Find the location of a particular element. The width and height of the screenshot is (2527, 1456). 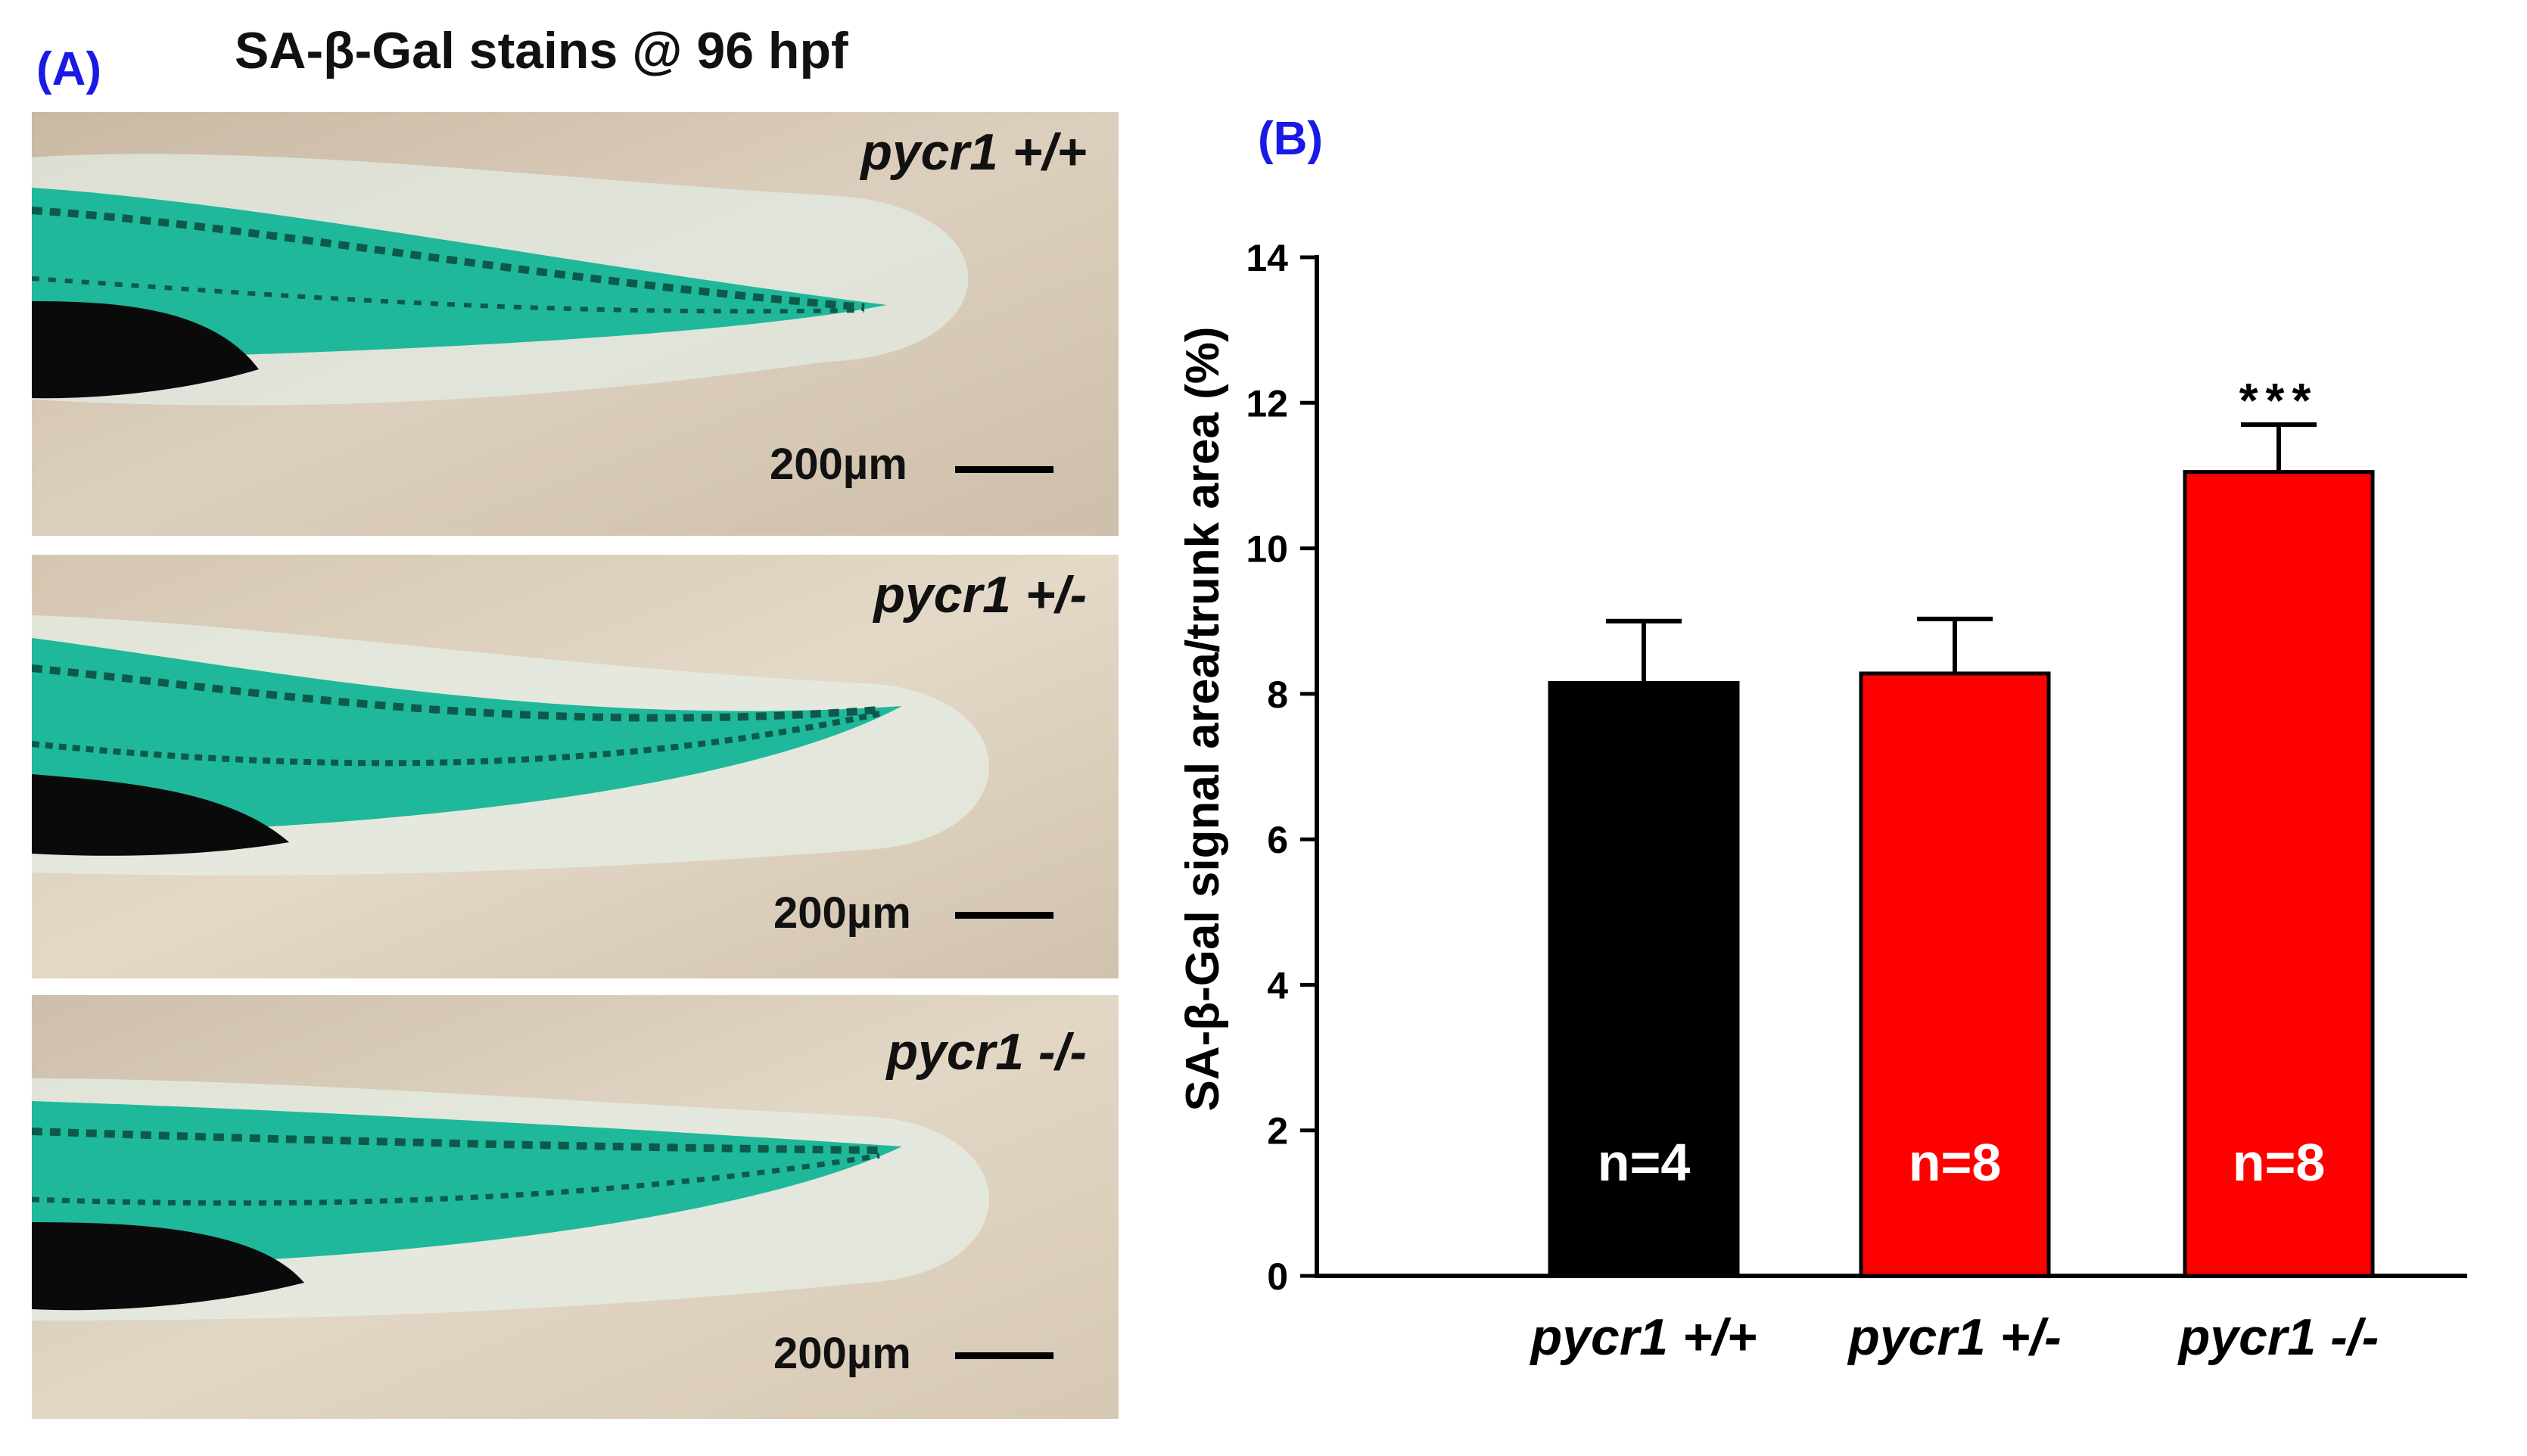

y-tick-label: 8 is located at coordinates (1277, 695).